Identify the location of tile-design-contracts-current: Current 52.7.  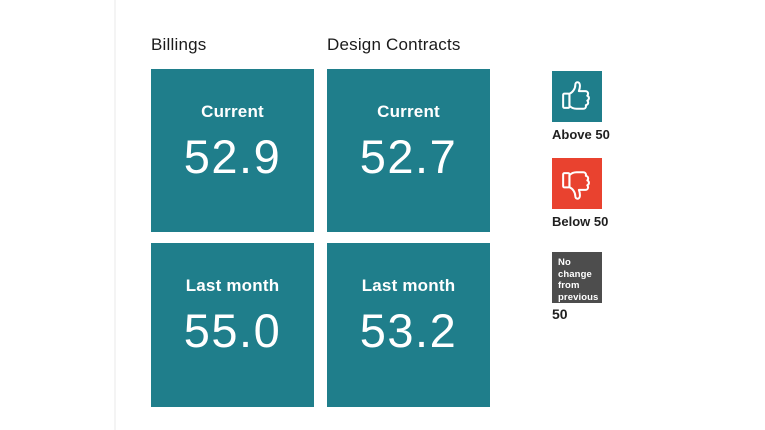
(408, 150).